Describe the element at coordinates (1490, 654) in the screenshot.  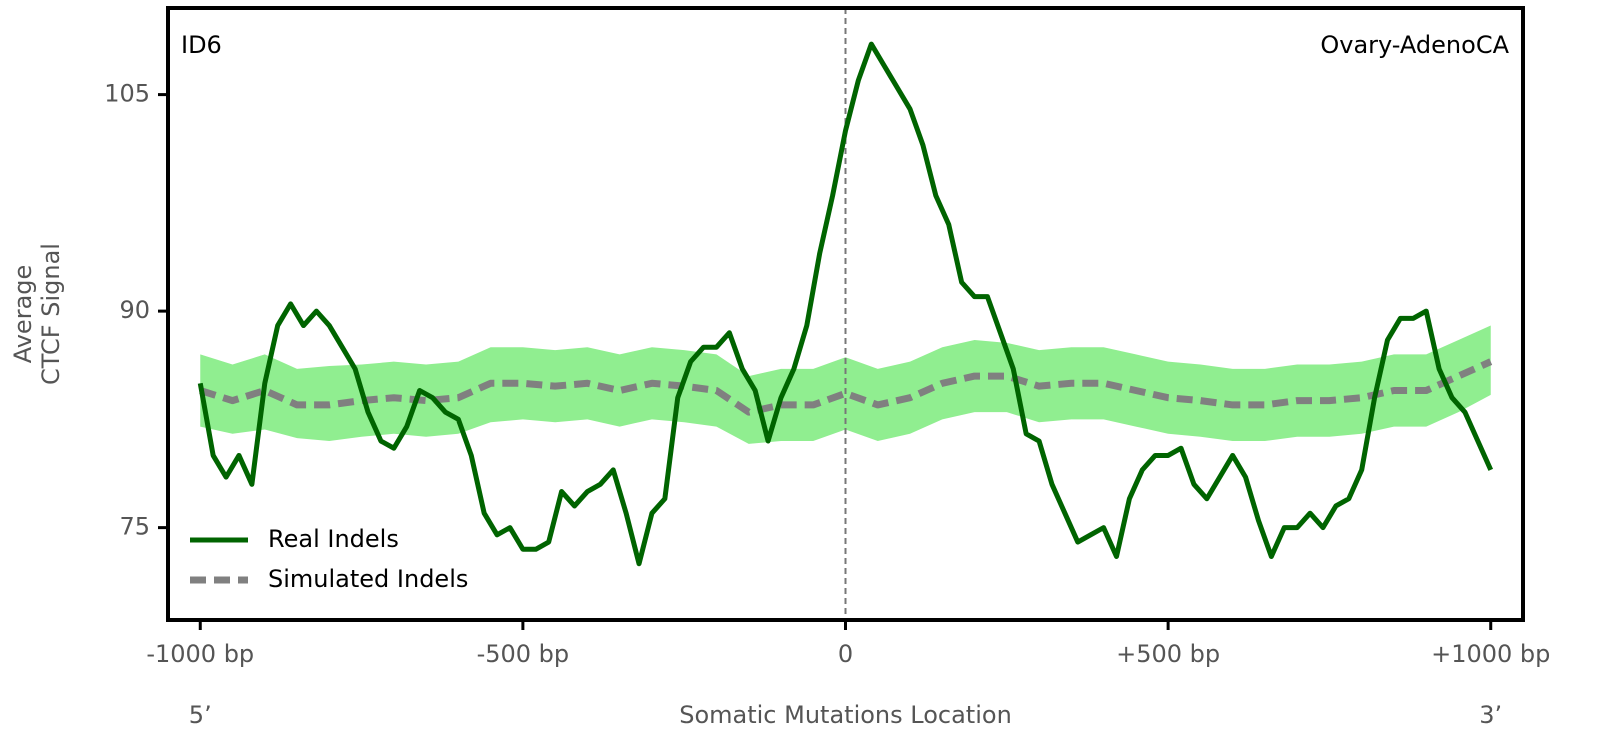
I see `x-tick-label: +1000 bp` at that location.